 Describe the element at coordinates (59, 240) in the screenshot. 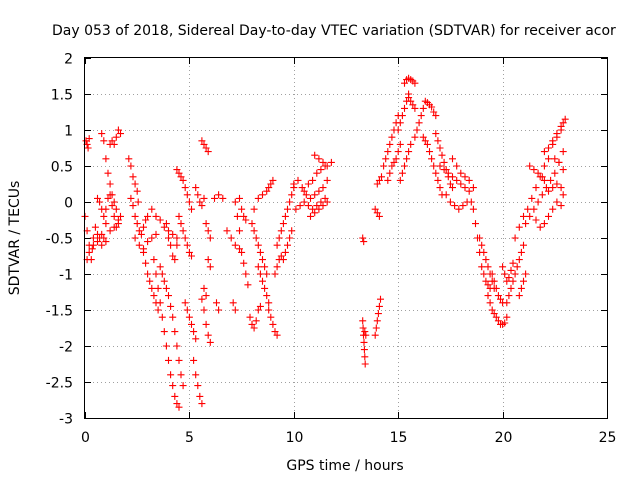

I see `y-tick-labels: 2 1.5 1 0.5 0 -0.5 -1 -1.5 -2 -2.5 -3` at that location.